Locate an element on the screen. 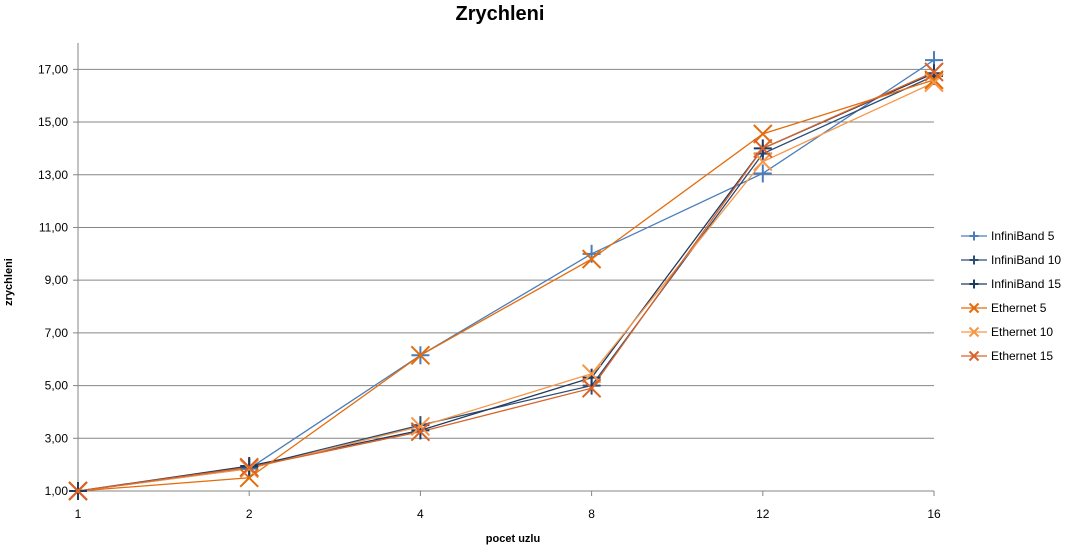 The height and width of the screenshot is (552, 1072). y-tick-label: 7,00 is located at coordinates (57, 333).